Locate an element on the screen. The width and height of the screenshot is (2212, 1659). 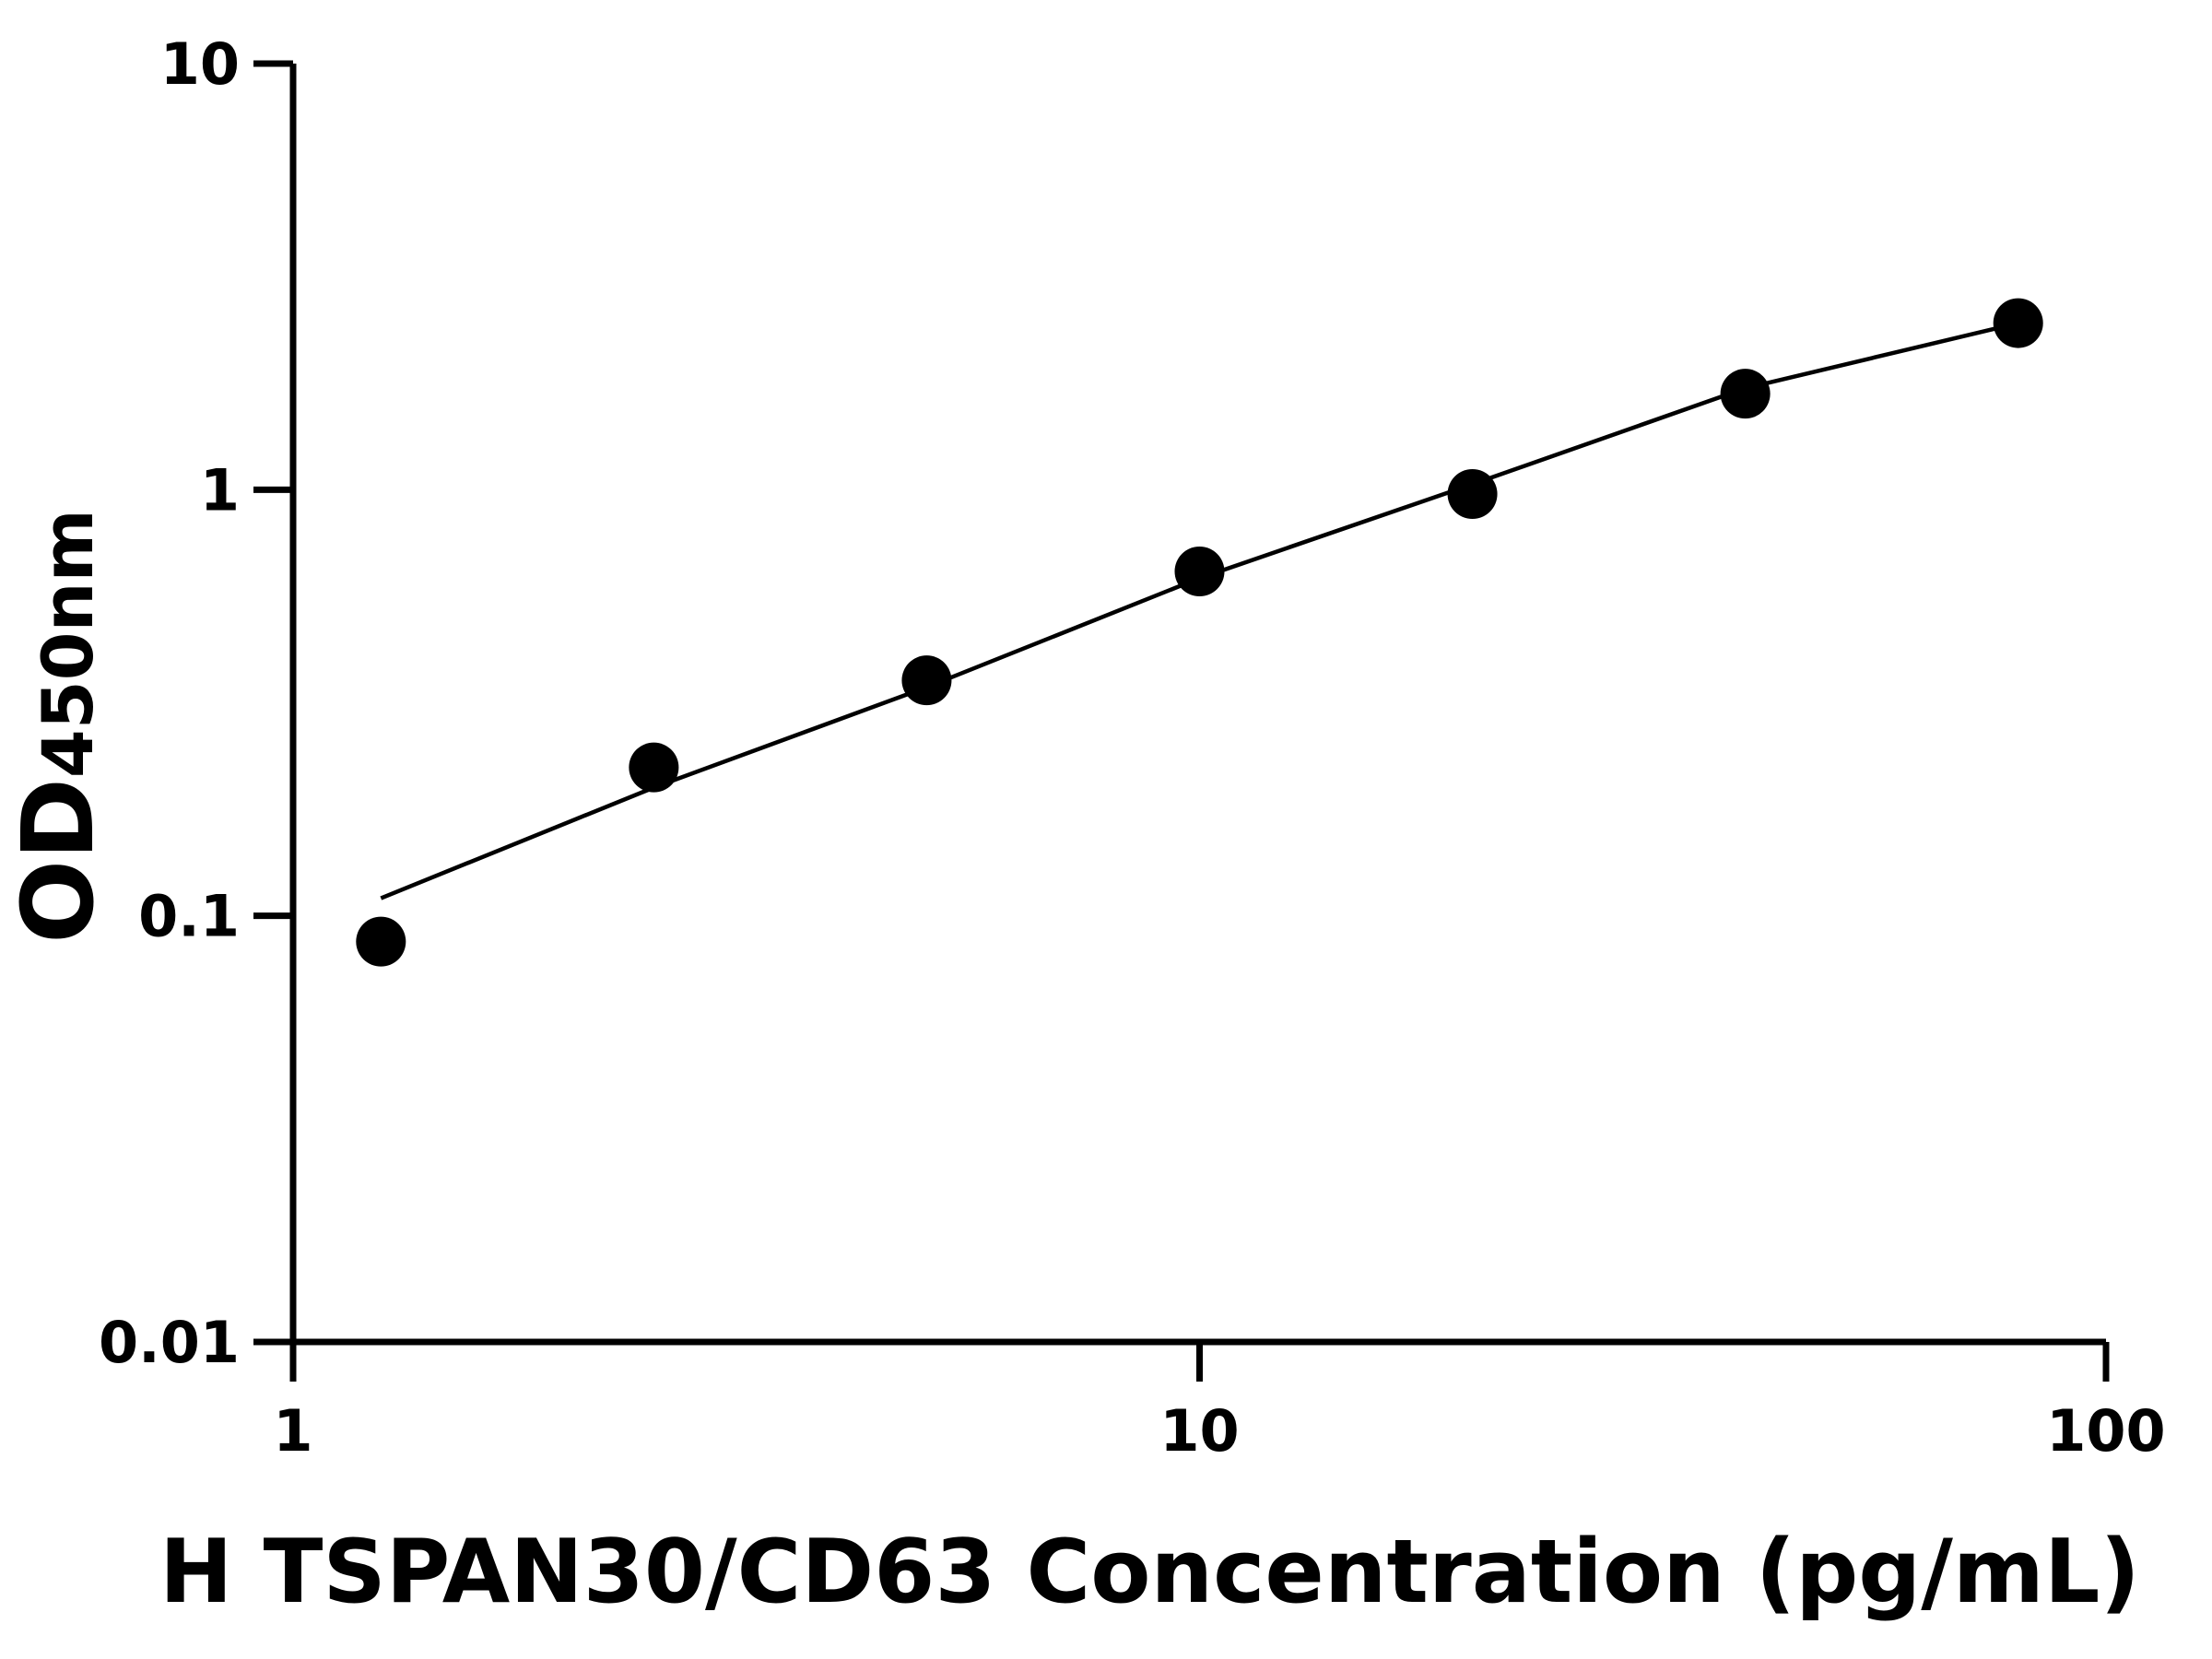
x-tick-label: 1 is located at coordinates (292, 1431).